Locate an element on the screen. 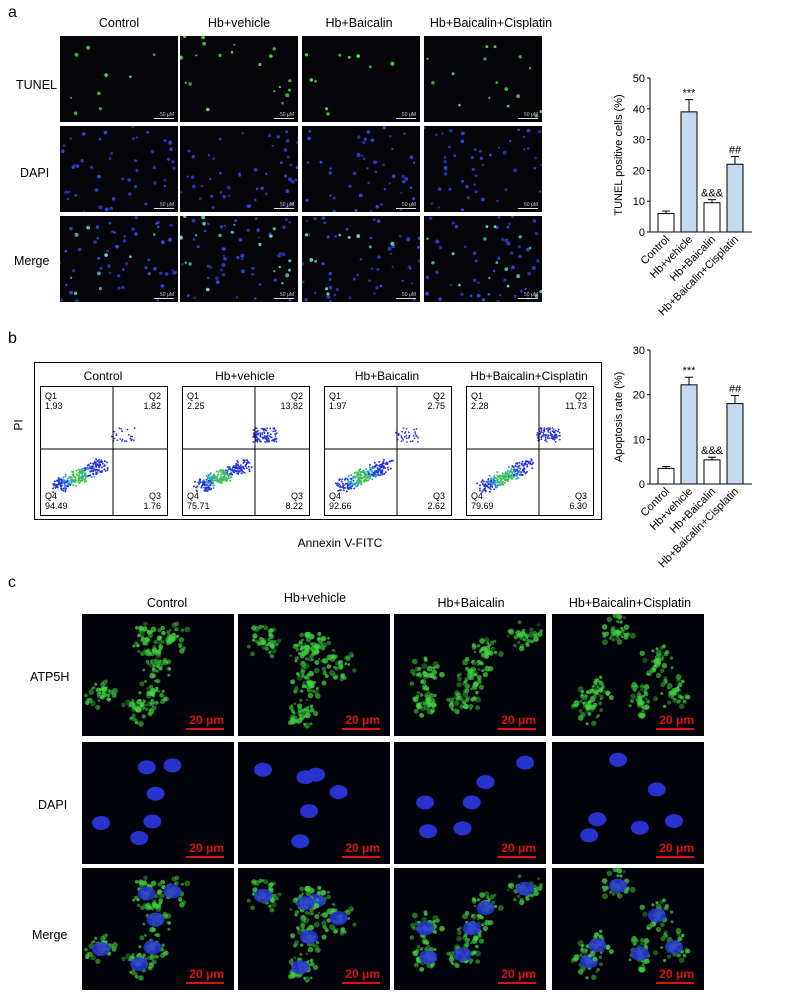 The width and height of the screenshot is (800, 998). q3-label: Q3 6.30 is located at coordinates (578, 501).